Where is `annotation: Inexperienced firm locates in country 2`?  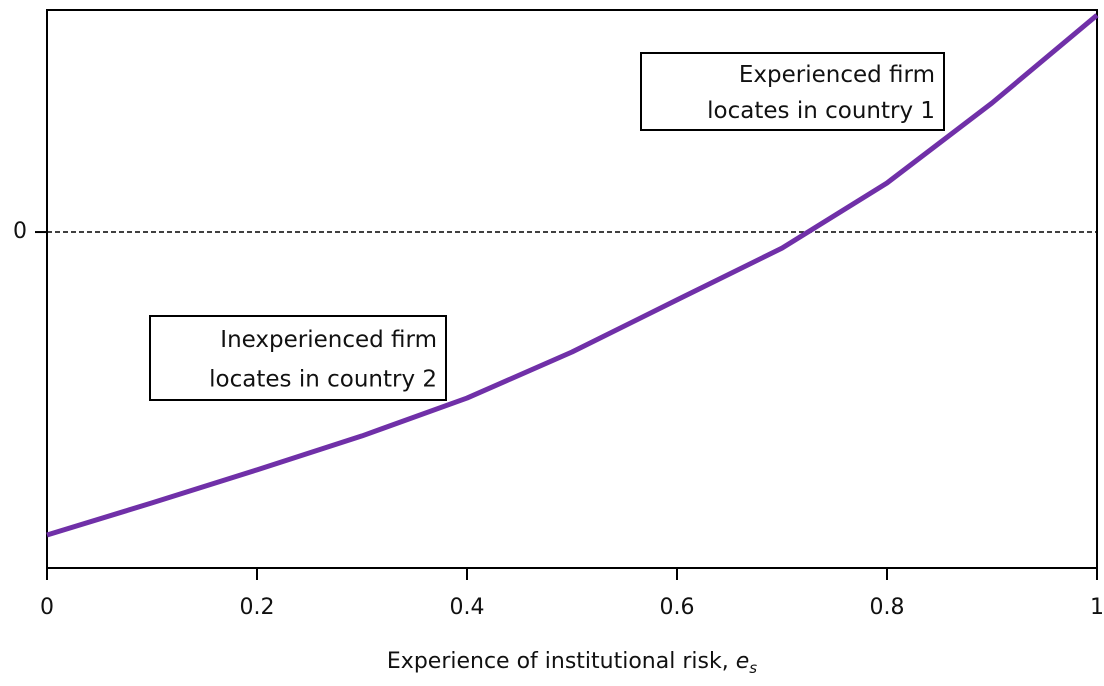 annotation: Inexperienced firm locates in country 2 is located at coordinates (298, 358).